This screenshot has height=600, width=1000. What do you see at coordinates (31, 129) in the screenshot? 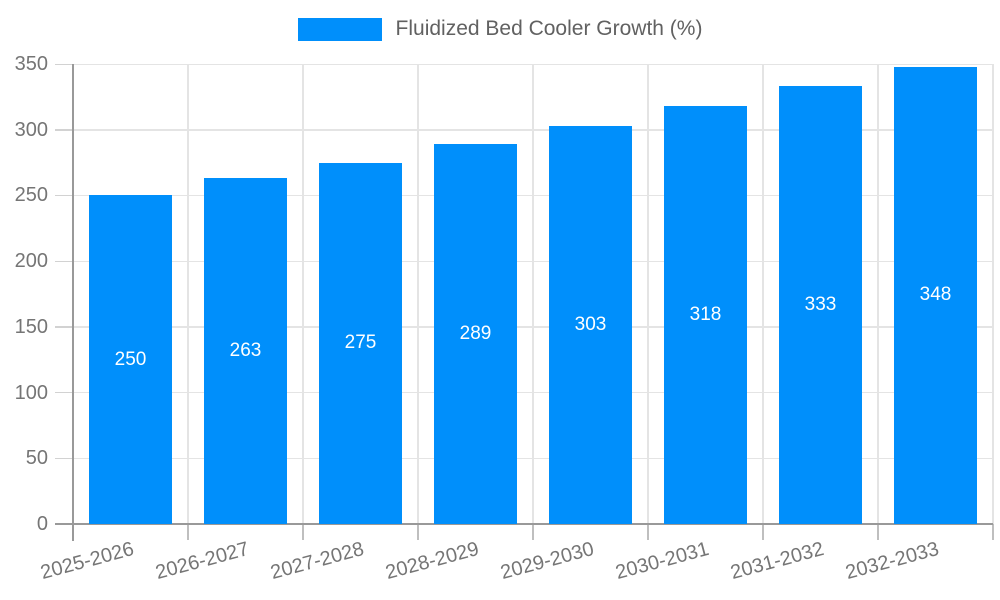
I see `y-axis-label: 300` at bounding box center [31, 129].